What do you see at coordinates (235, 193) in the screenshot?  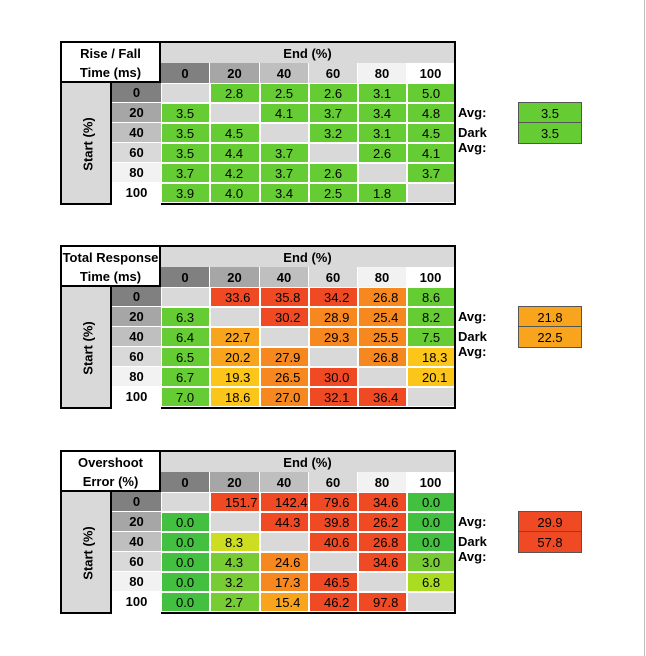 I see `data-cell: 4.0` at bounding box center [235, 193].